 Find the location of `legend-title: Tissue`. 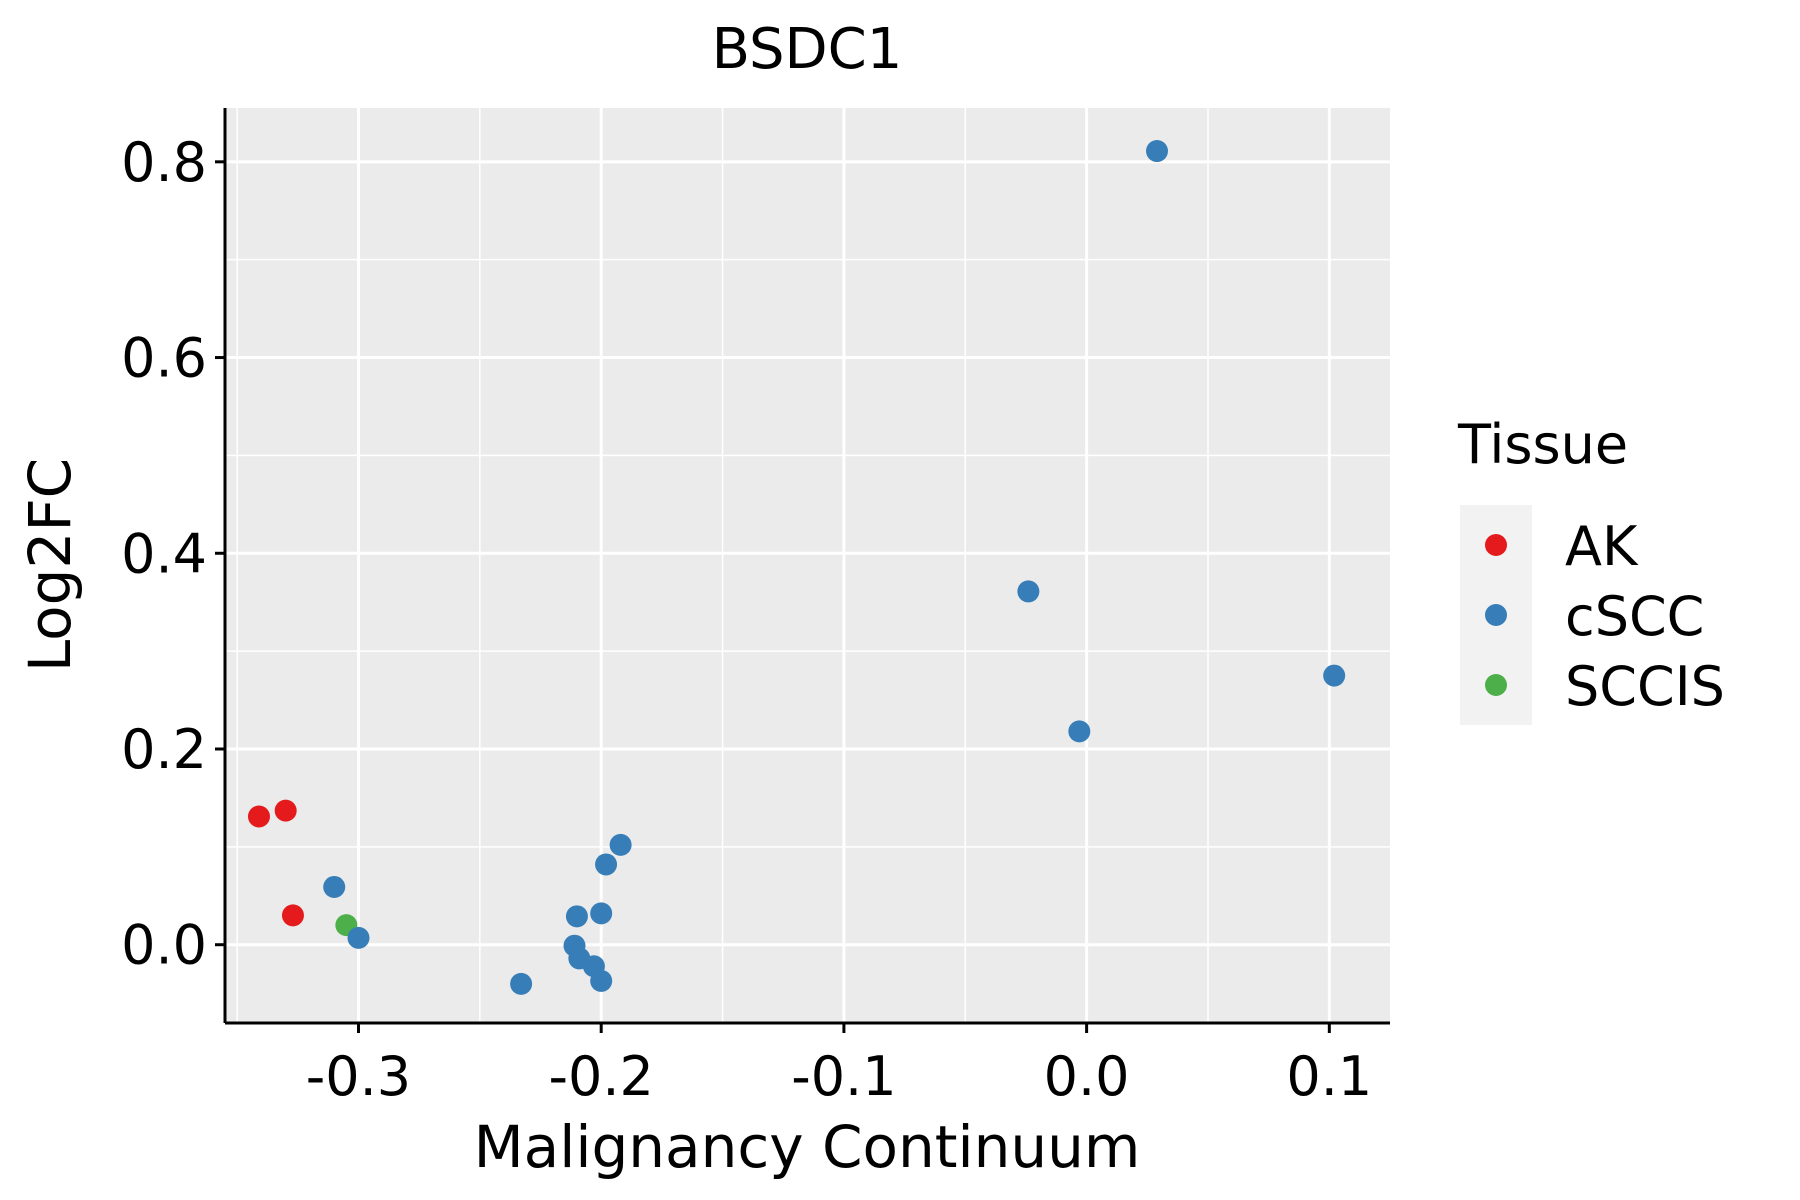

legend-title: Tissue is located at coordinates (1542, 444).